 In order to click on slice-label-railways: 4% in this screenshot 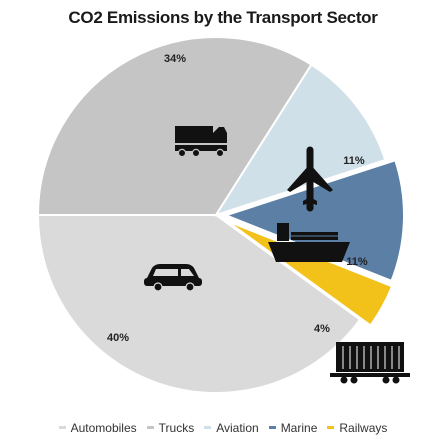, I will do `click(322, 329)`.